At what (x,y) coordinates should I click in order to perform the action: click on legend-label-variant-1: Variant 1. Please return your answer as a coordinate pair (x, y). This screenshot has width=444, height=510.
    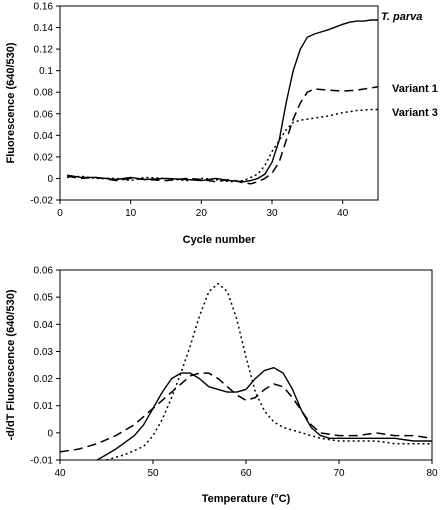
    Looking at the image, I should click on (415, 89).